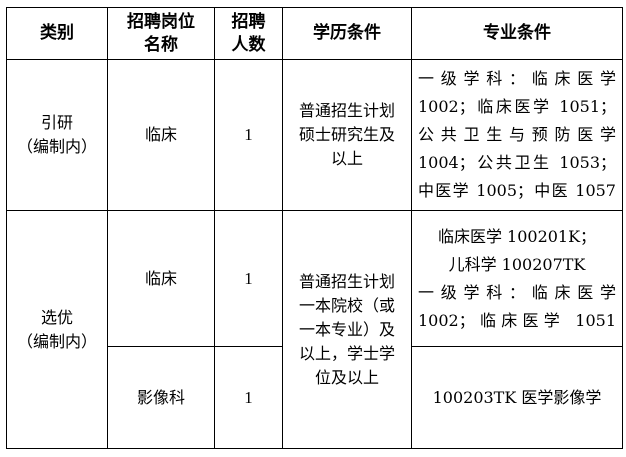 Image resolution: width=626 pixels, height=457 pixels. I want to click on category-cell: 引研 （编制内）, so click(57, 135).